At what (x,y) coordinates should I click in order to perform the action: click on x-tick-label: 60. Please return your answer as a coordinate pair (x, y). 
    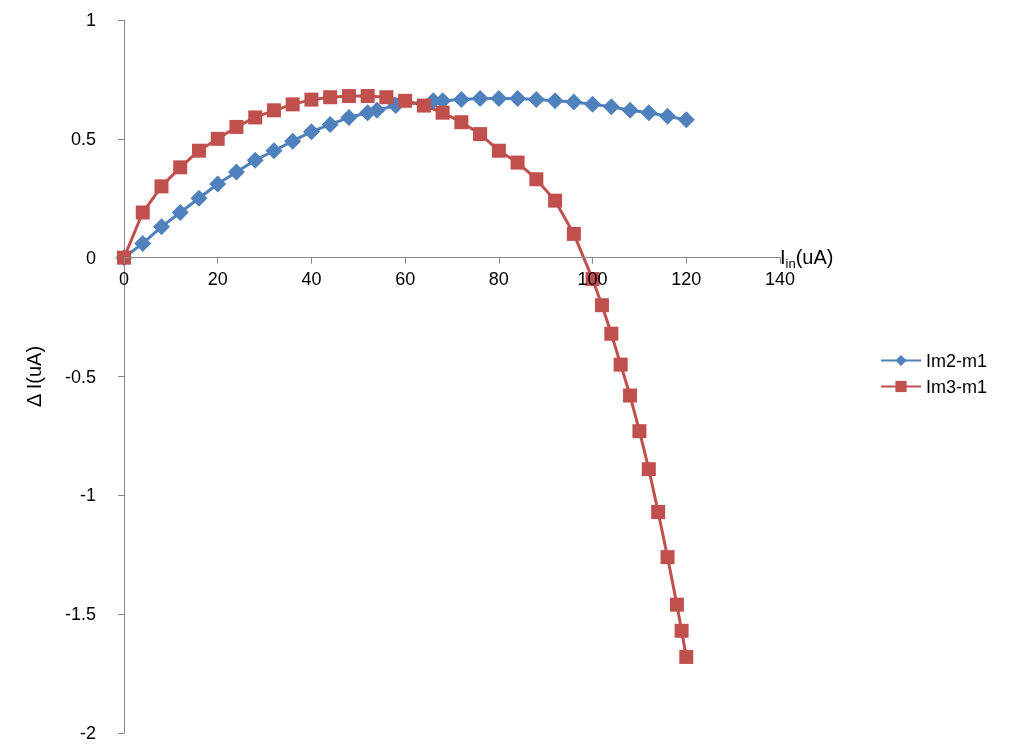
    Looking at the image, I should click on (405, 278).